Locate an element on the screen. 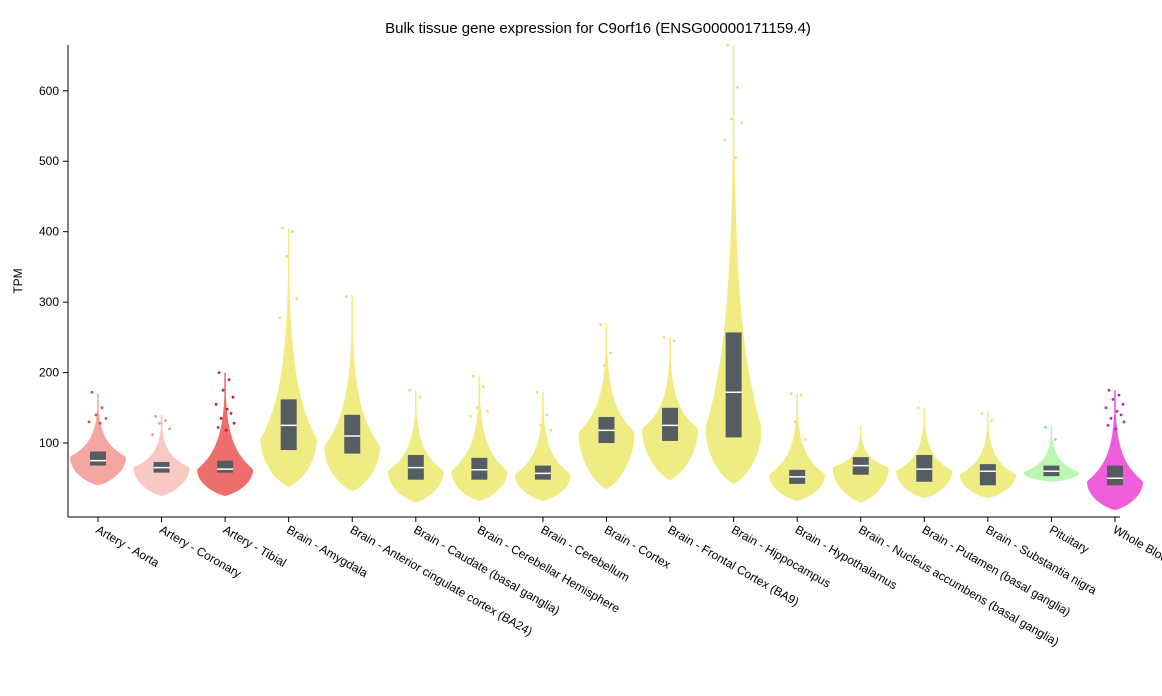 The image size is (1162, 696). x-tick-label: Artery - Aorta is located at coordinates (128, 546).